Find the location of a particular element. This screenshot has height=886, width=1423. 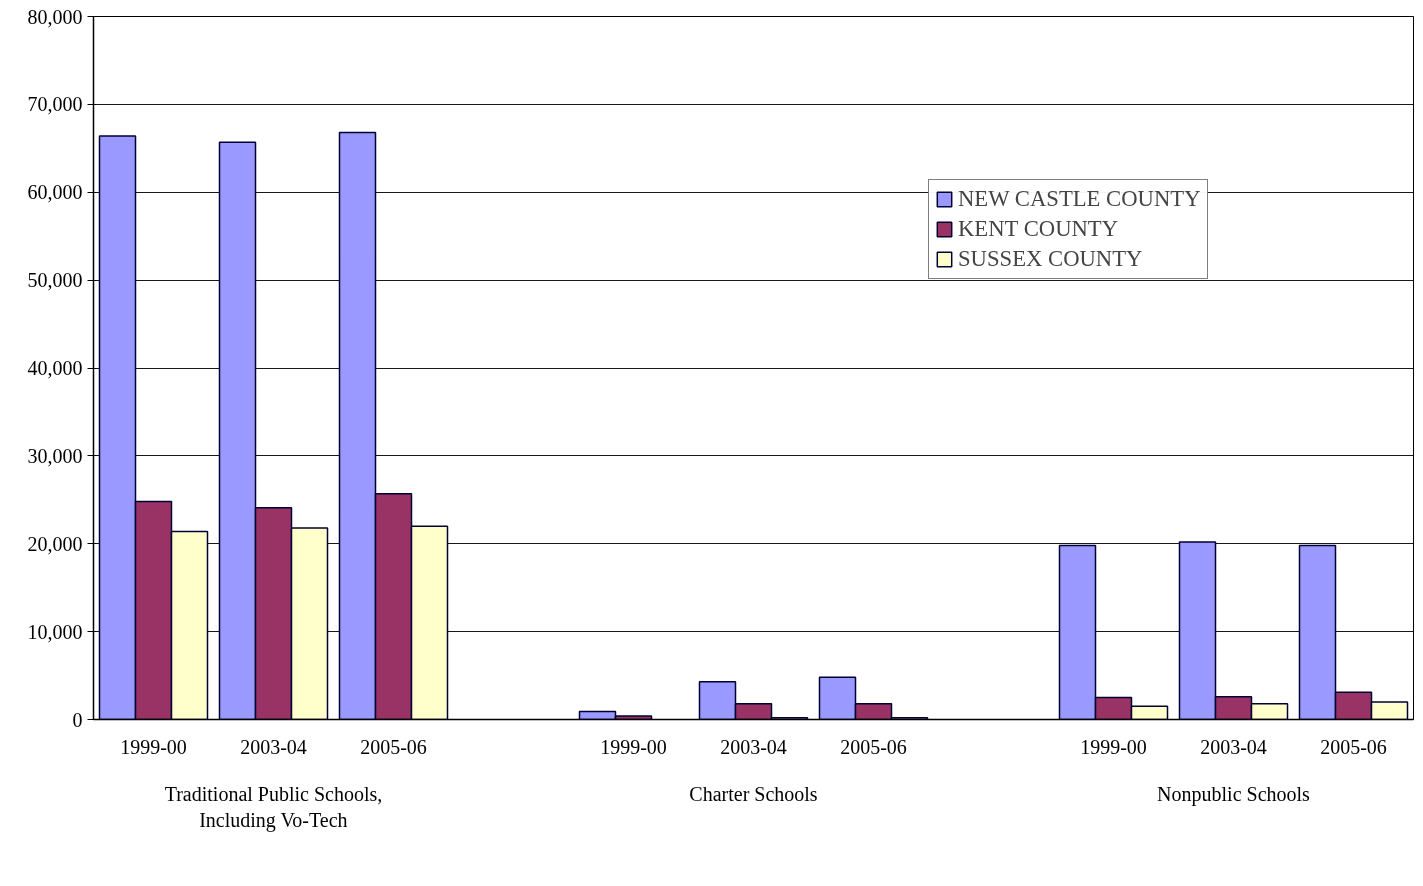

y-tick-label: 60,000 is located at coordinates (55, 192).